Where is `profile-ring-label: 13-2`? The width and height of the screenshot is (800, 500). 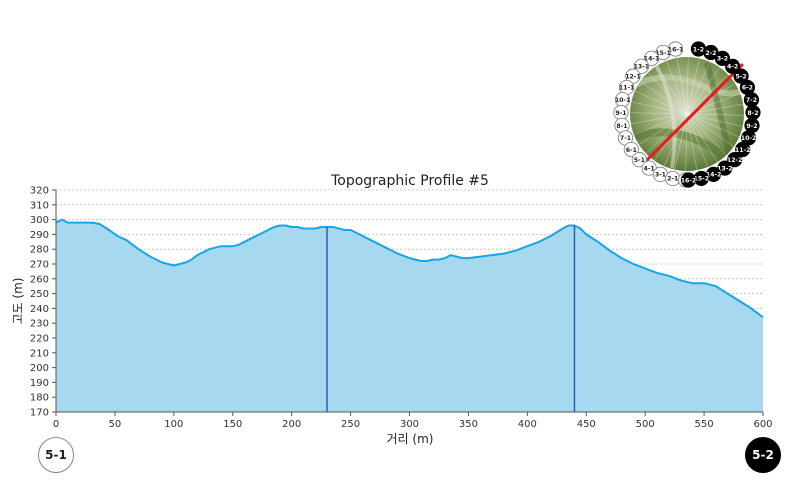 profile-ring-label: 13-2 is located at coordinates (724, 168).